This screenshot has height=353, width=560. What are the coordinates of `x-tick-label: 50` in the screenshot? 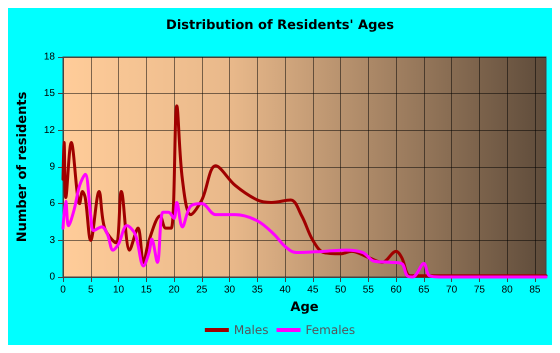 It's located at (341, 290).